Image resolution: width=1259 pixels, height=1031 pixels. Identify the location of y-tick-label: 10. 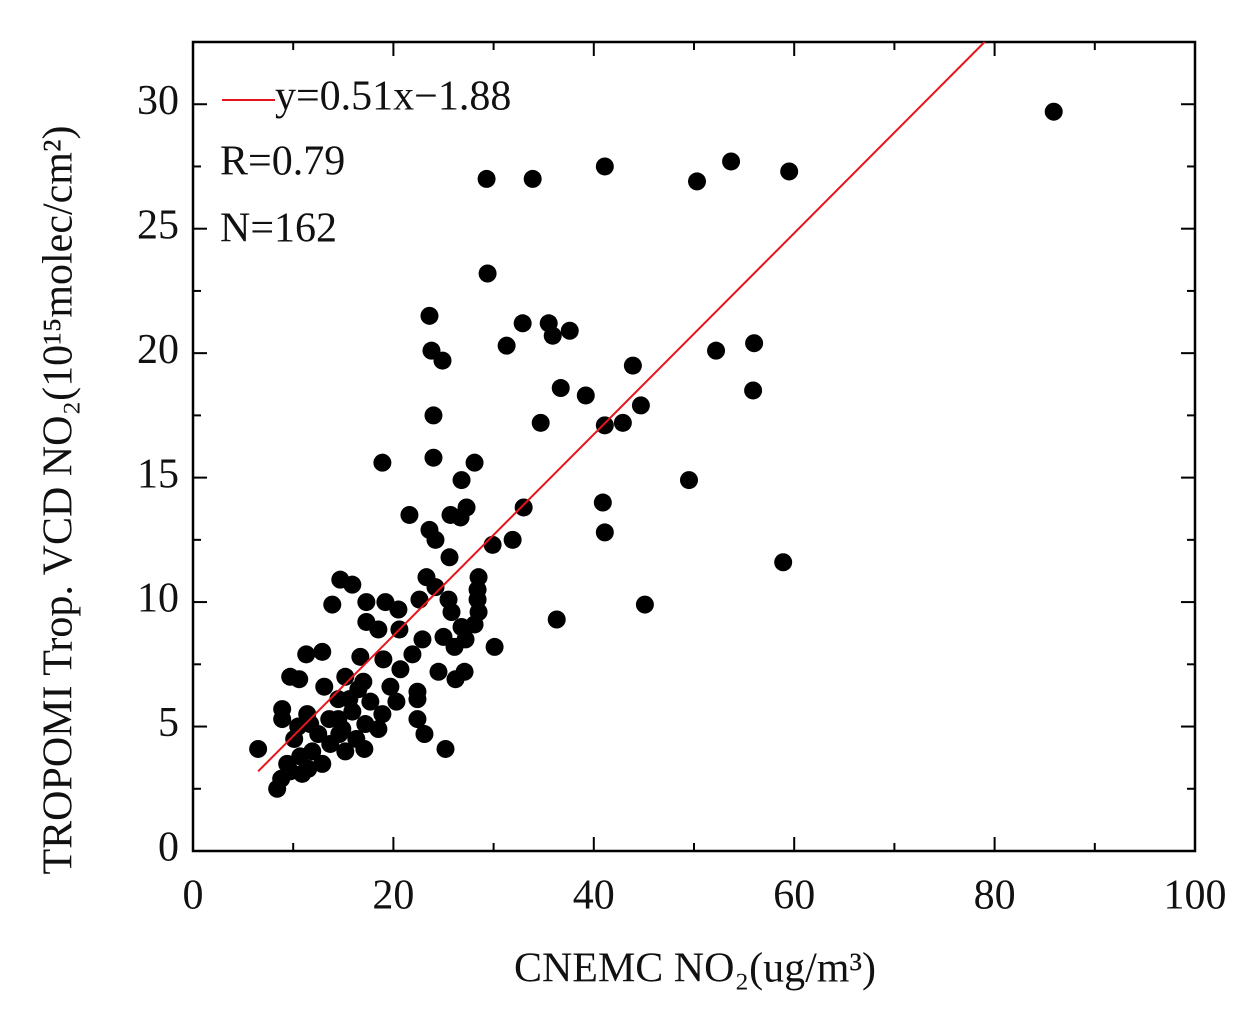
(158, 599).